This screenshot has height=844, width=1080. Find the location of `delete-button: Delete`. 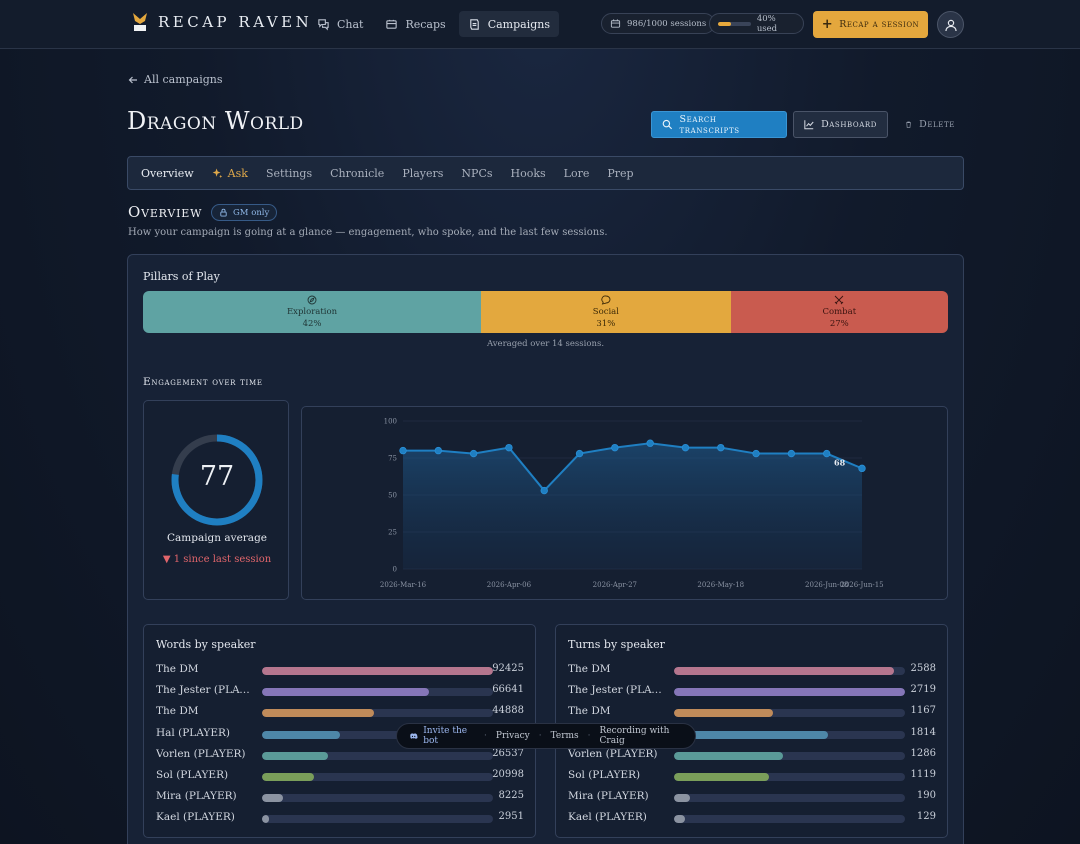

delete-button: Delete is located at coordinates (930, 124).